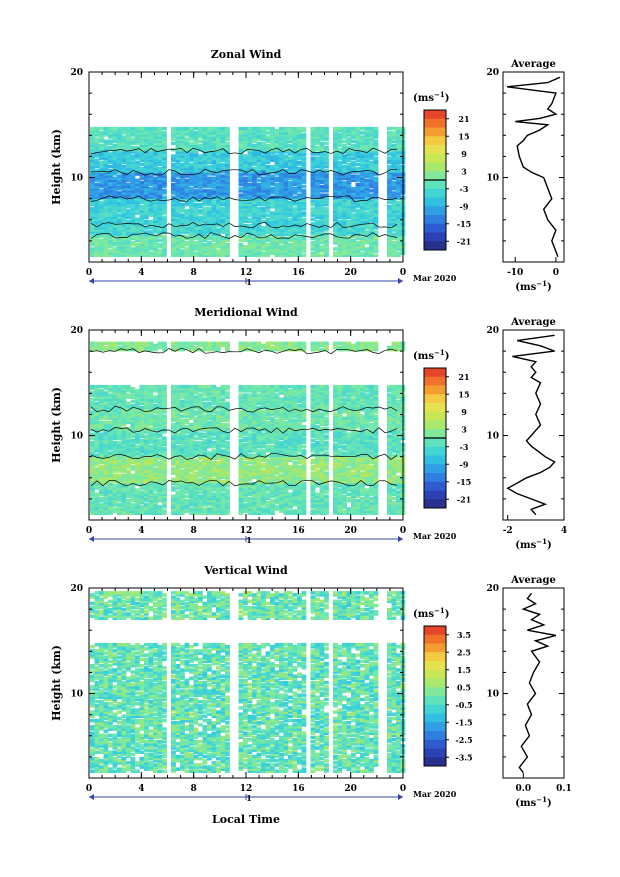 The width and height of the screenshot is (620, 877). What do you see at coordinates (89, 273) in the screenshot?
I see `x-tick-label: 0` at bounding box center [89, 273].